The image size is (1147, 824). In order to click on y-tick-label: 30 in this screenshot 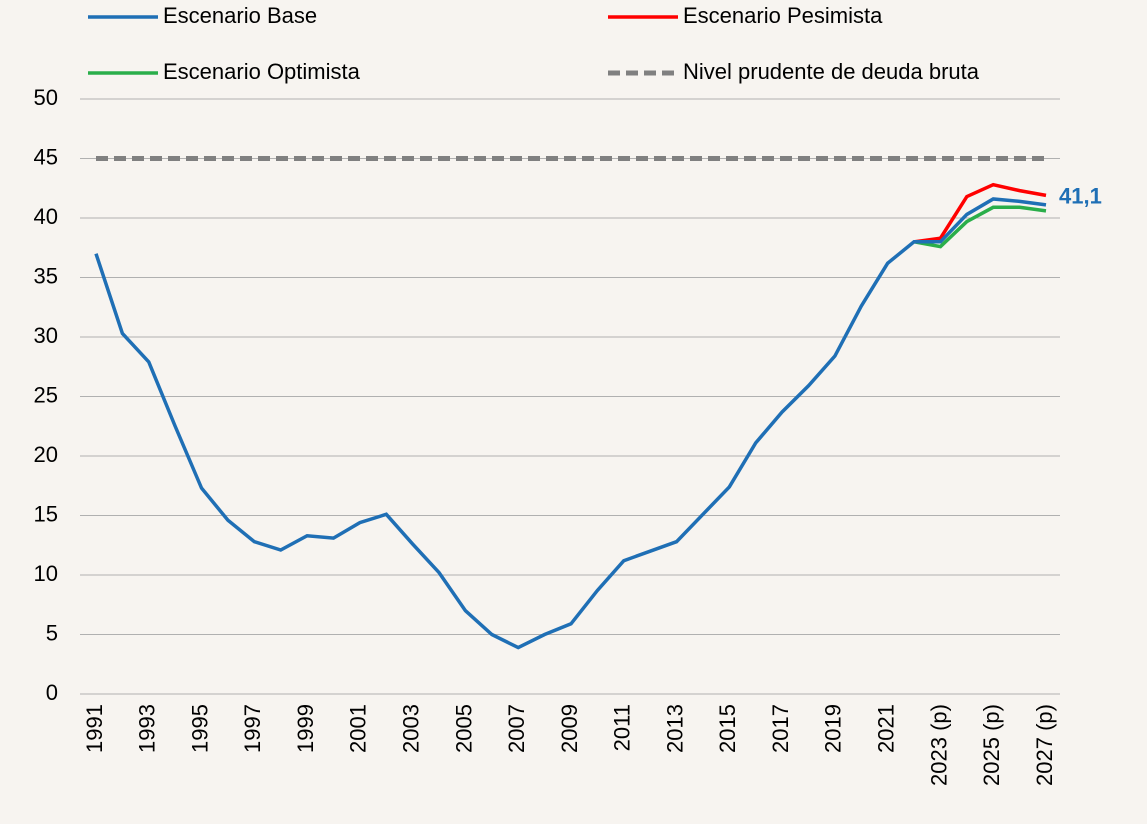, I will do `click(46, 335)`.